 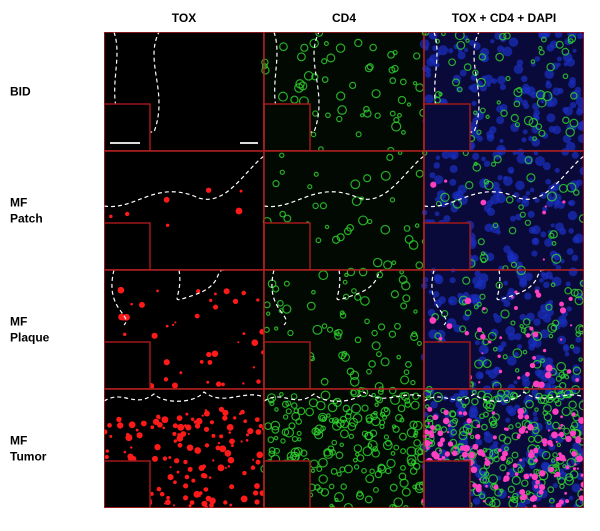 I want to click on row-label: Plaque, so click(x=30, y=338).